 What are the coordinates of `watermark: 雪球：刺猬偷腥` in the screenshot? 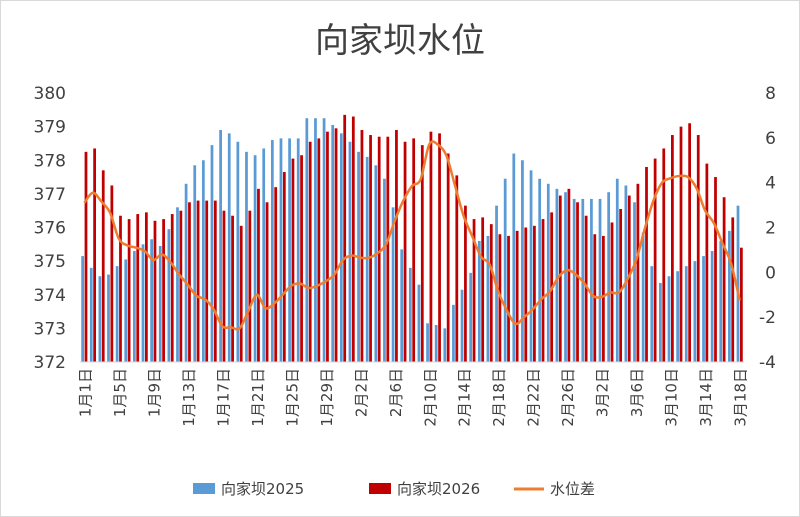 It's located at (732, 495).